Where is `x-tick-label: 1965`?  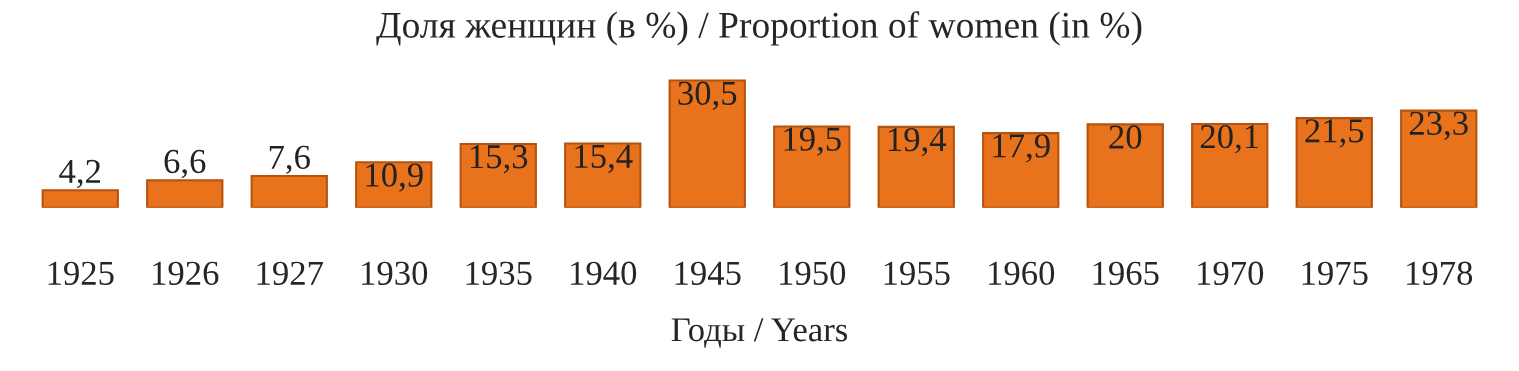
x-tick-label: 1965 is located at coordinates (1126, 273).